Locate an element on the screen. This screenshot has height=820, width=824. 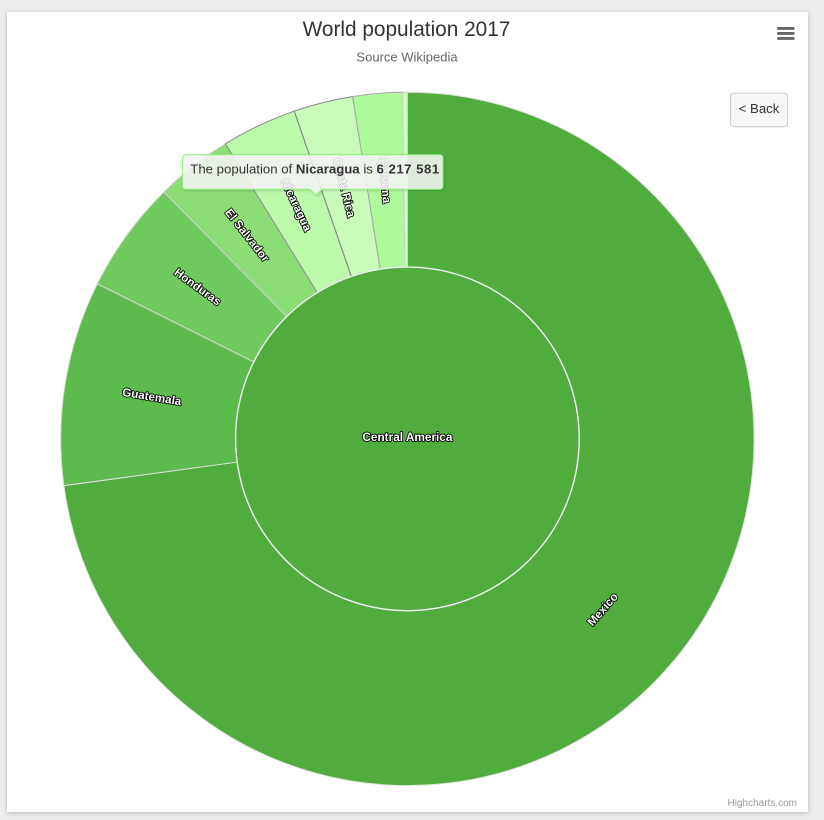
svg-text: Central America is located at coordinates (407, 437).